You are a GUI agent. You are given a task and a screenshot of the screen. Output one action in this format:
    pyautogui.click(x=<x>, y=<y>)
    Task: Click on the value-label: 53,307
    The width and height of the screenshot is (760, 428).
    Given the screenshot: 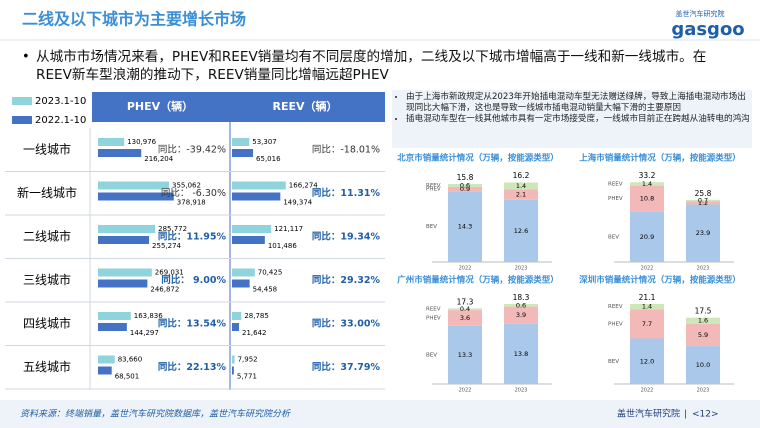 What is the action you would take?
    pyautogui.click(x=264, y=142)
    